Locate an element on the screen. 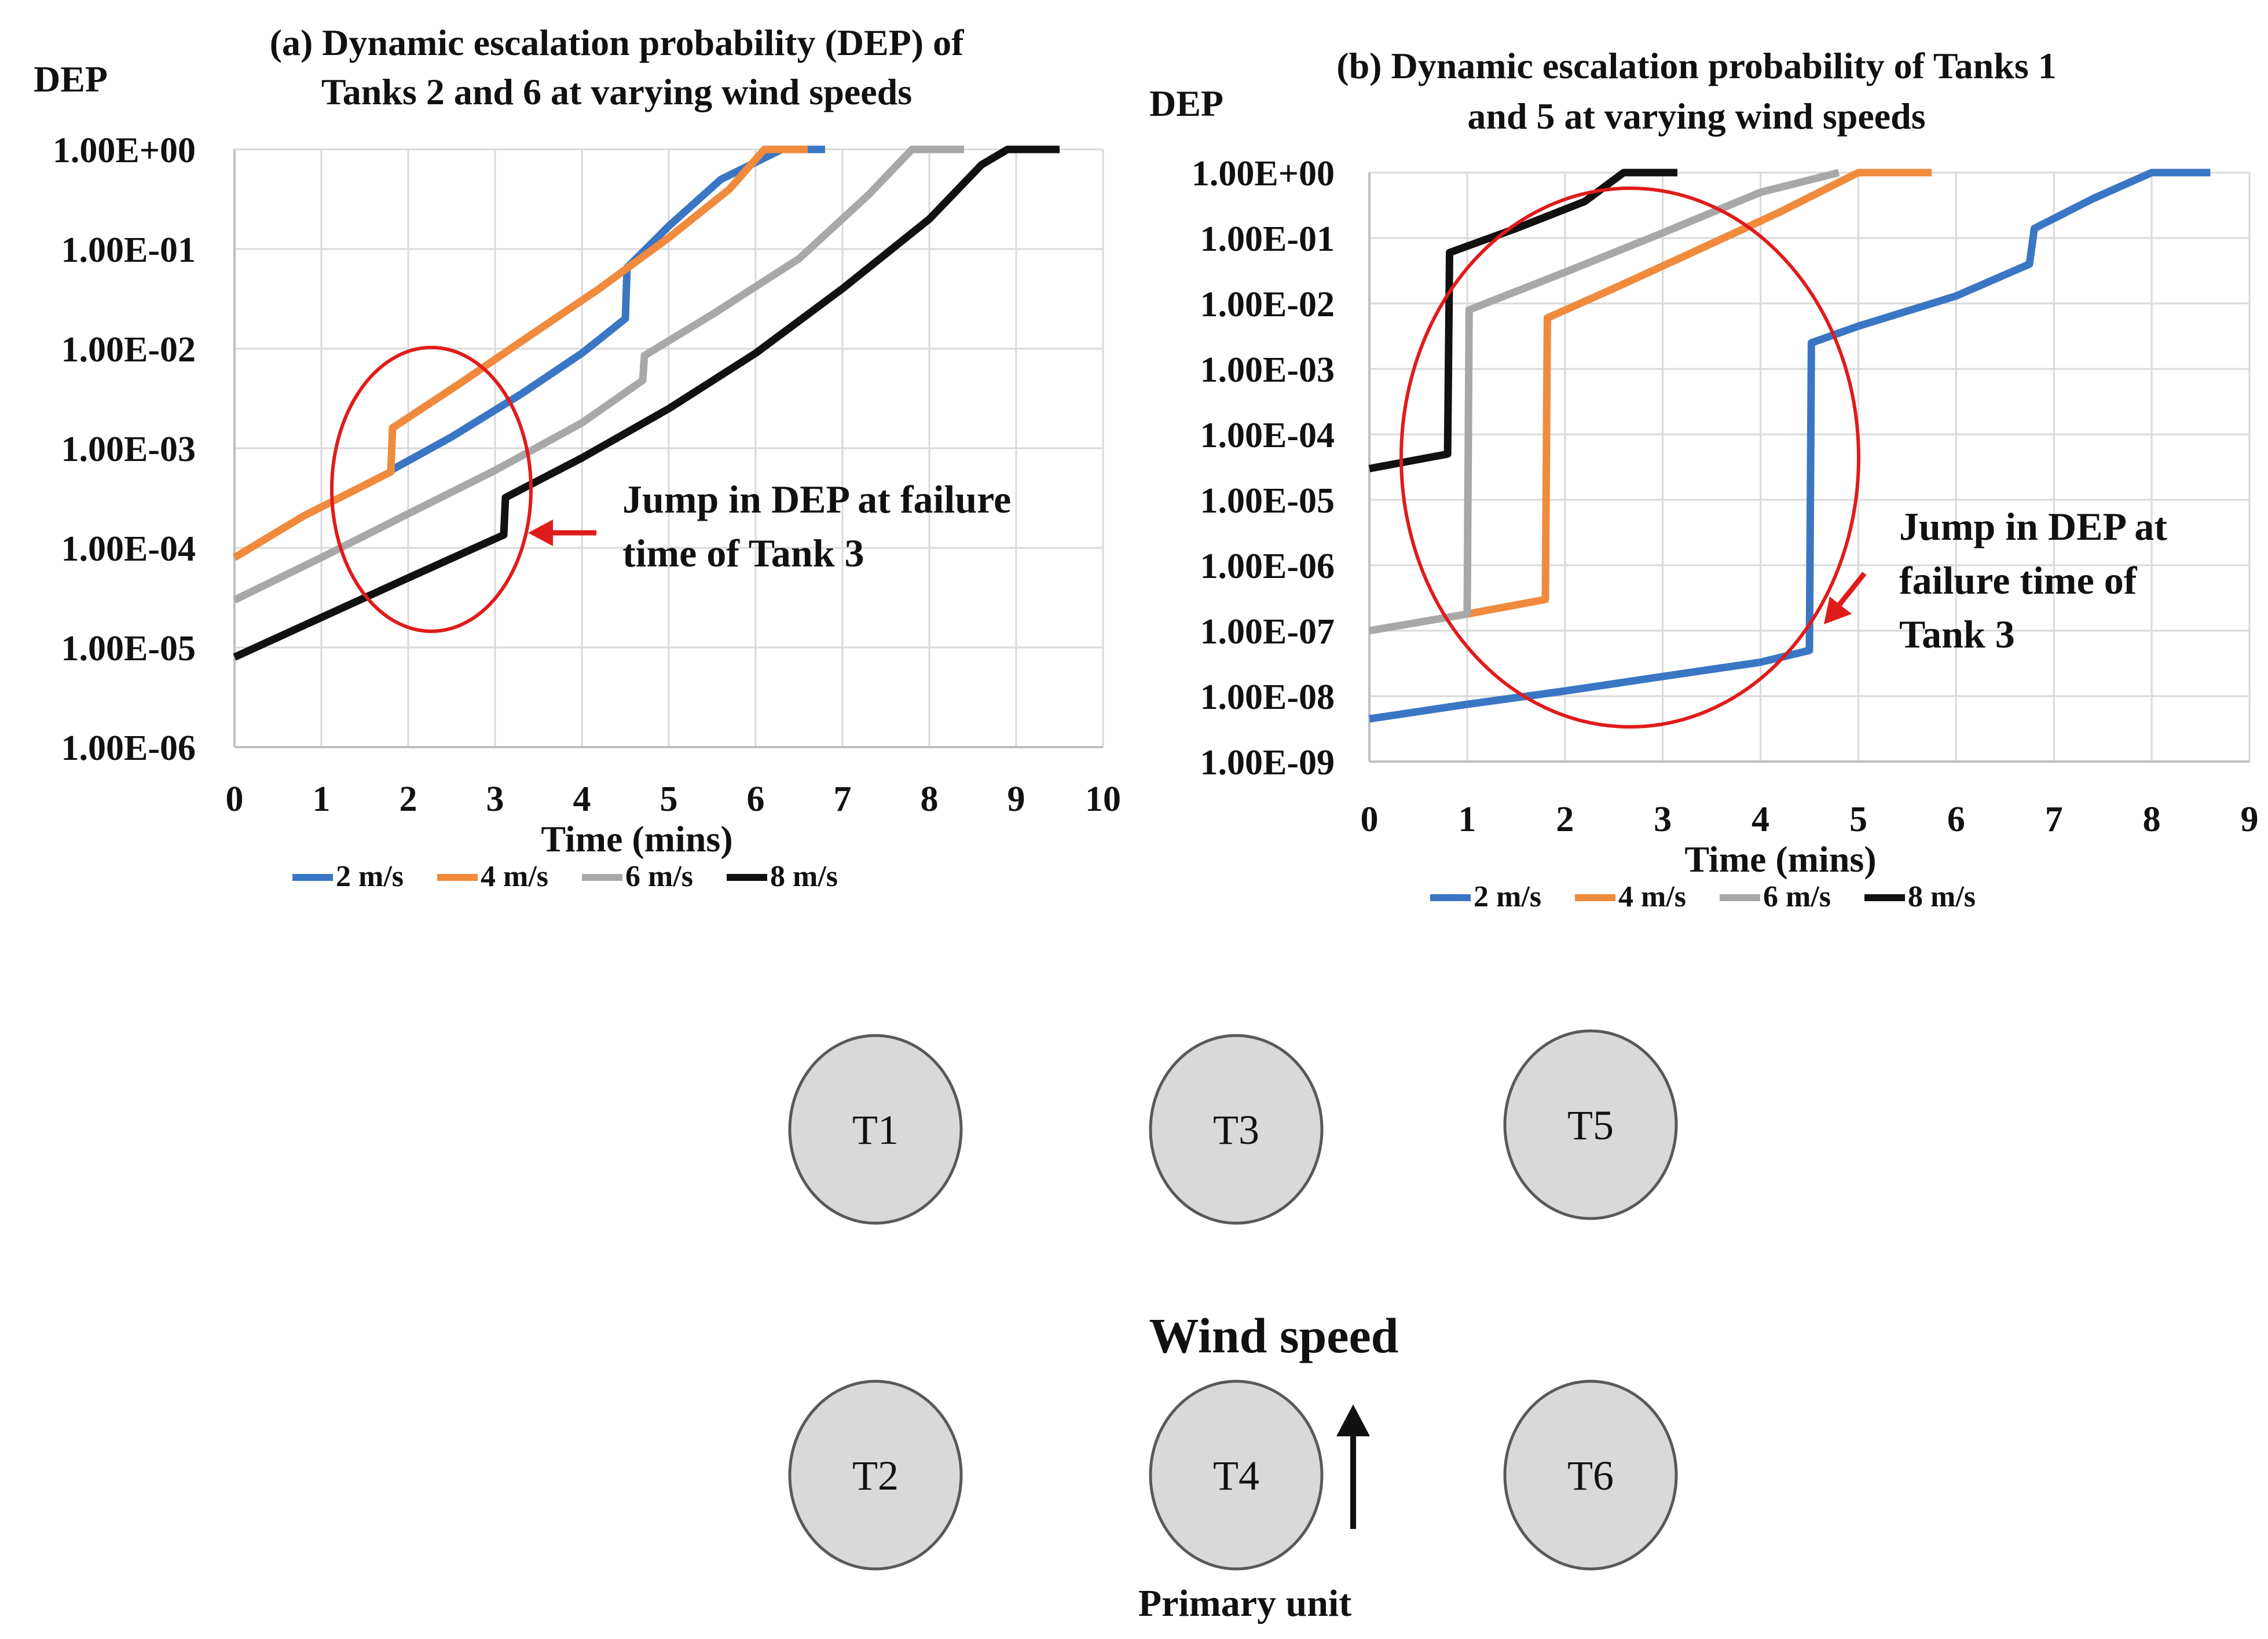 This screenshot has width=2268, height=1639. chart-a-legend-label-2: 4 m/s is located at coordinates (514, 876).